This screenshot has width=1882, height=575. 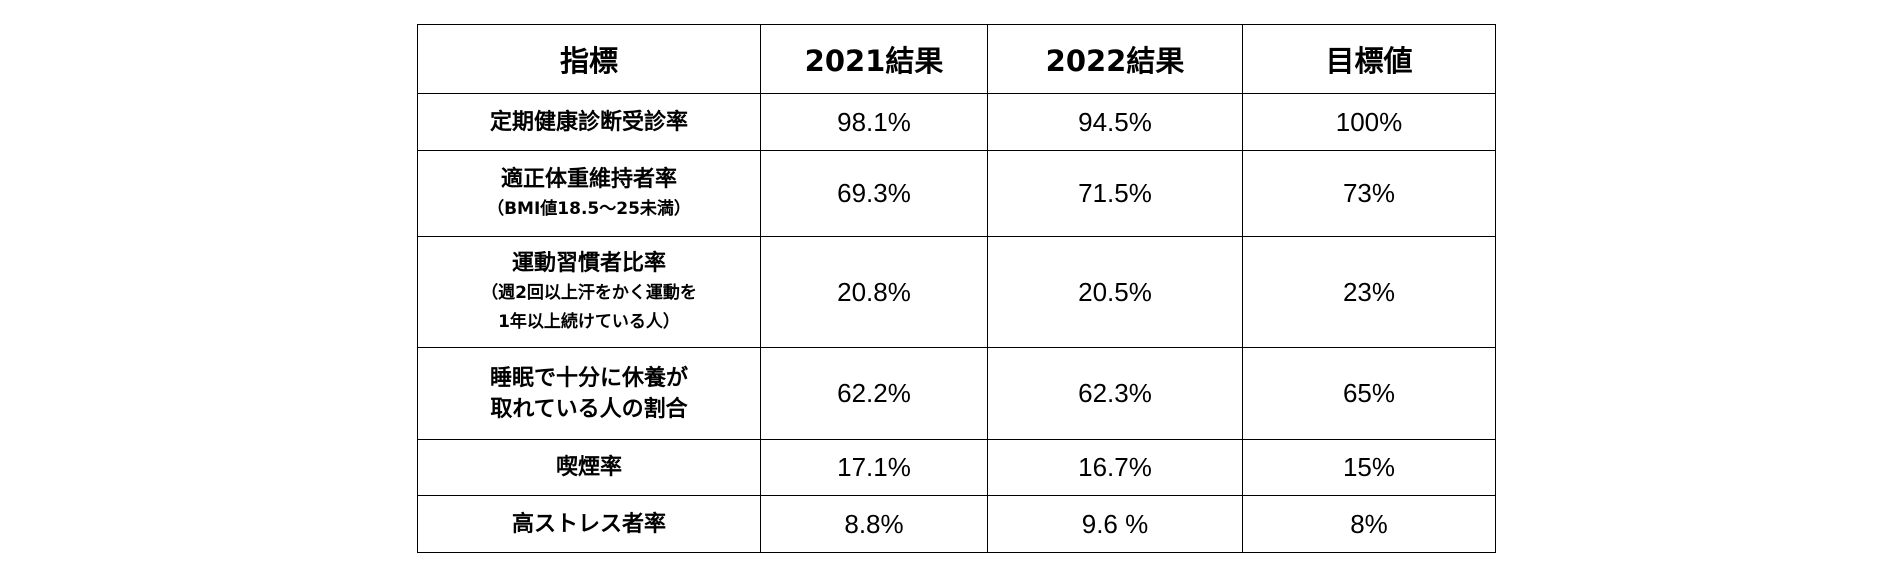 What do you see at coordinates (874, 524) in the screenshot?
I see `value-2021: 8.8%` at bounding box center [874, 524].